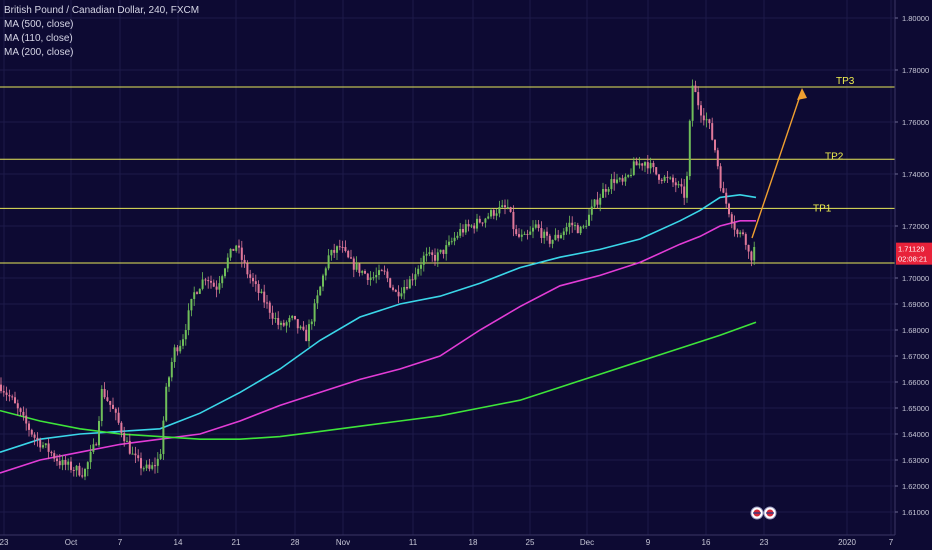  I want to click on forecast-arrow, so click(777, 164).